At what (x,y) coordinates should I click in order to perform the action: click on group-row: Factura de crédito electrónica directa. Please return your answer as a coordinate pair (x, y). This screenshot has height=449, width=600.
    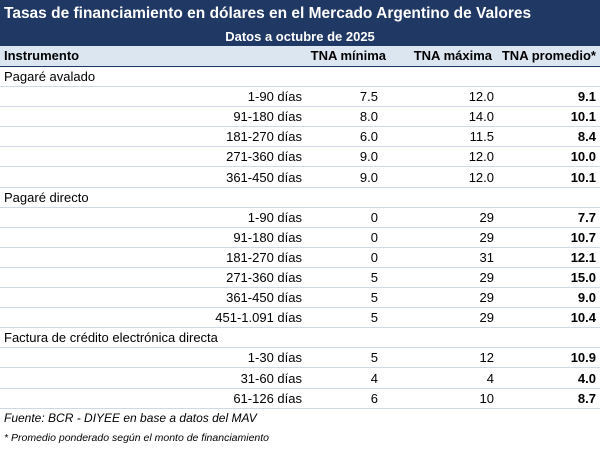
    Looking at the image, I should click on (300, 338).